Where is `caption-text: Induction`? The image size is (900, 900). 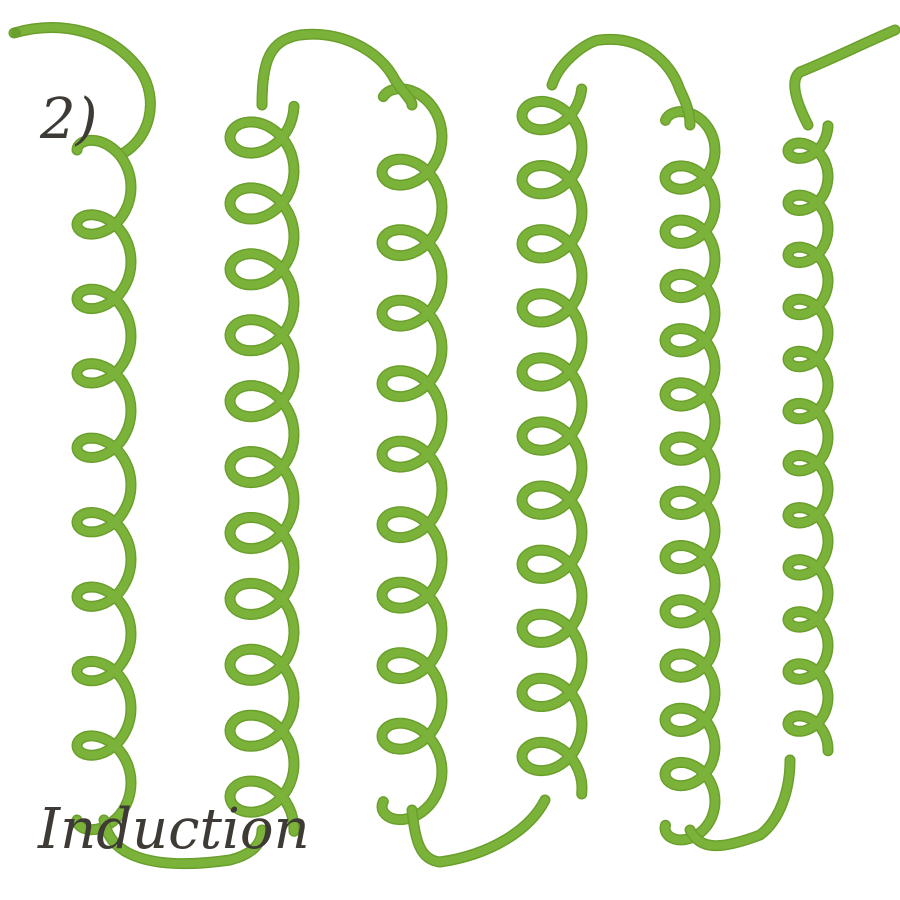 caption-text: Induction is located at coordinates (173, 829).